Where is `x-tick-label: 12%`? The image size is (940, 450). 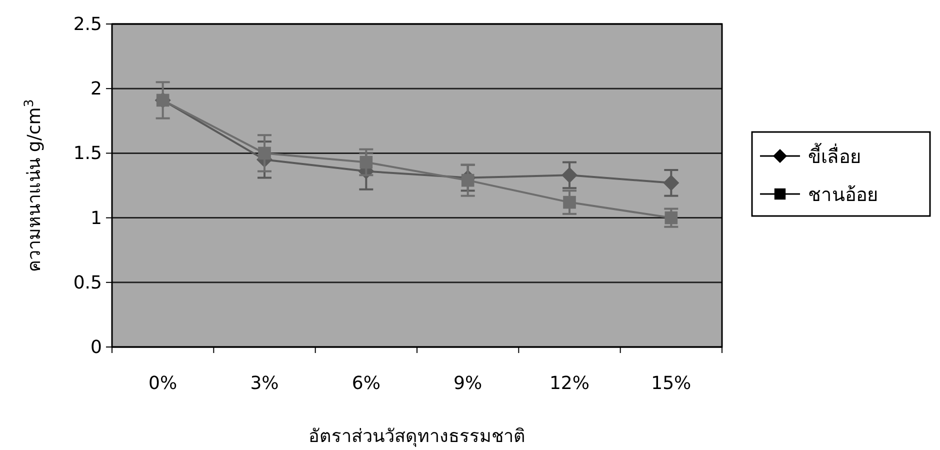 x-tick-label: 12% is located at coordinates (569, 383).